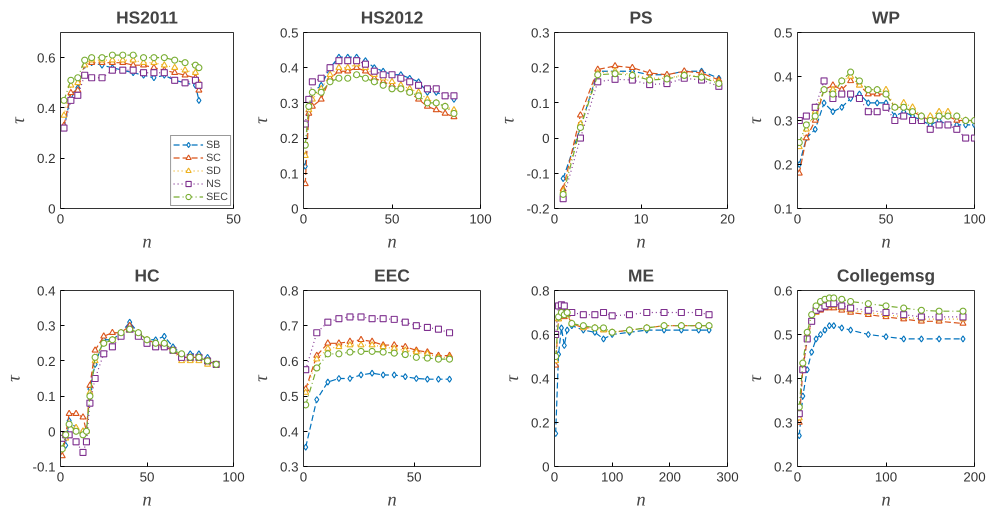 The image size is (991, 522). Describe the element at coordinates (727, 477) in the screenshot. I see `x-tick-label: 300` at that location.